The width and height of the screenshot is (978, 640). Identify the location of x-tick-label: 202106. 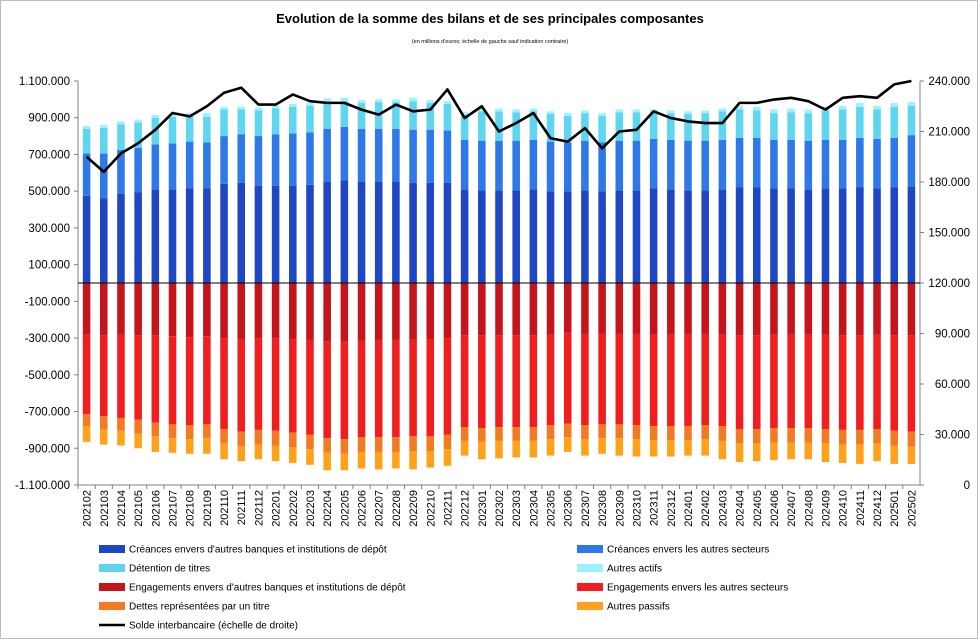
(156, 508).